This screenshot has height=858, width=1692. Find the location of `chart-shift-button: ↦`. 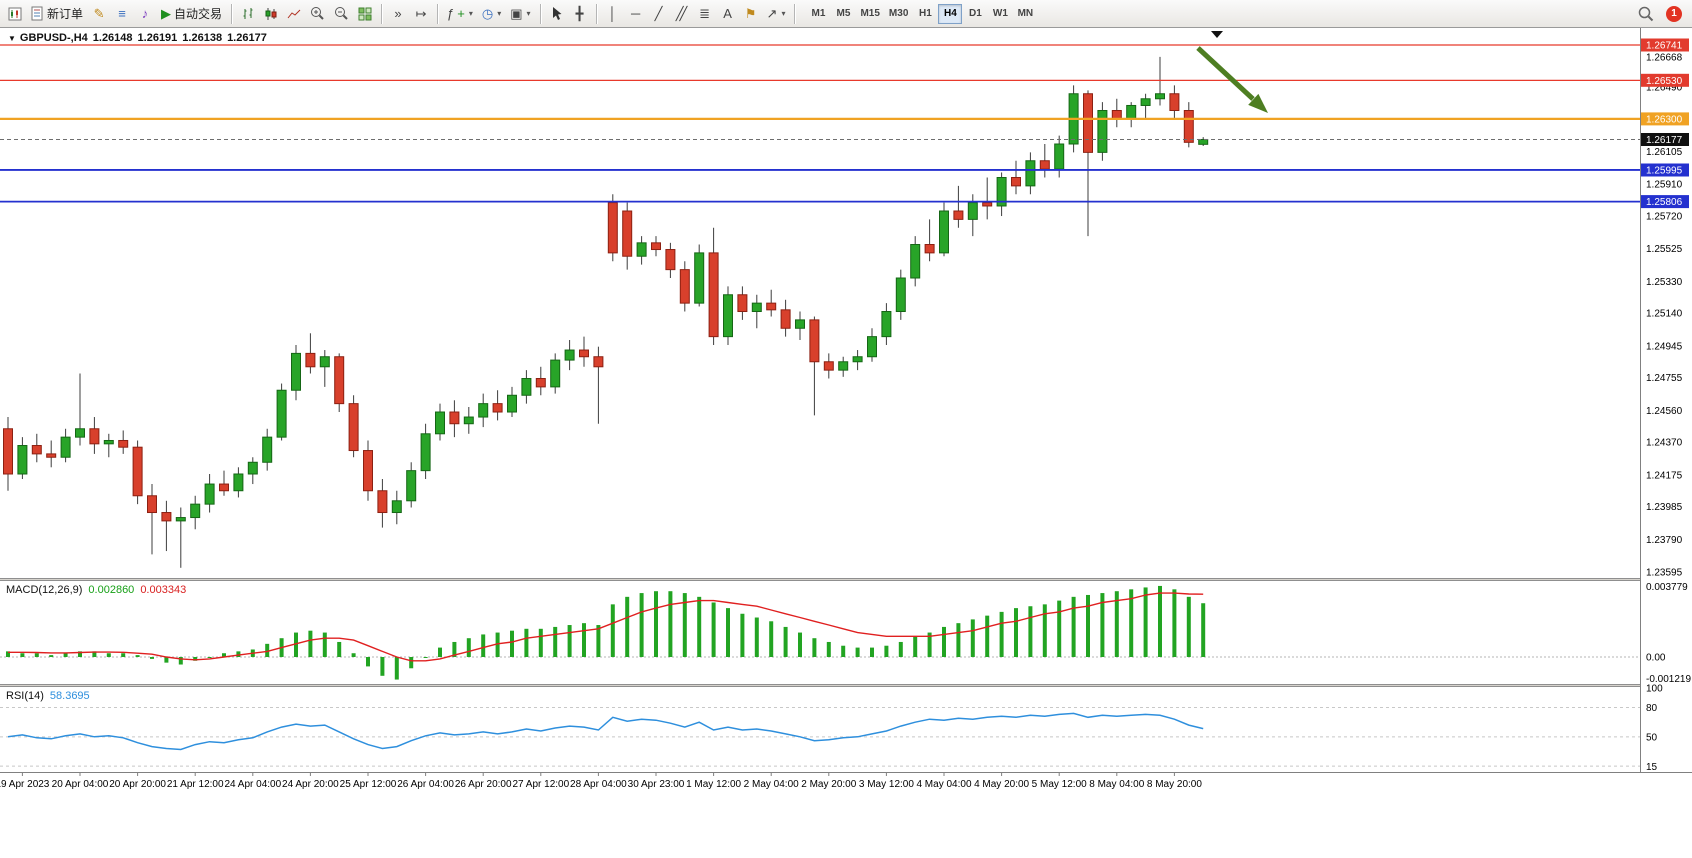

chart-shift-button: ↦ is located at coordinates (421, 14).